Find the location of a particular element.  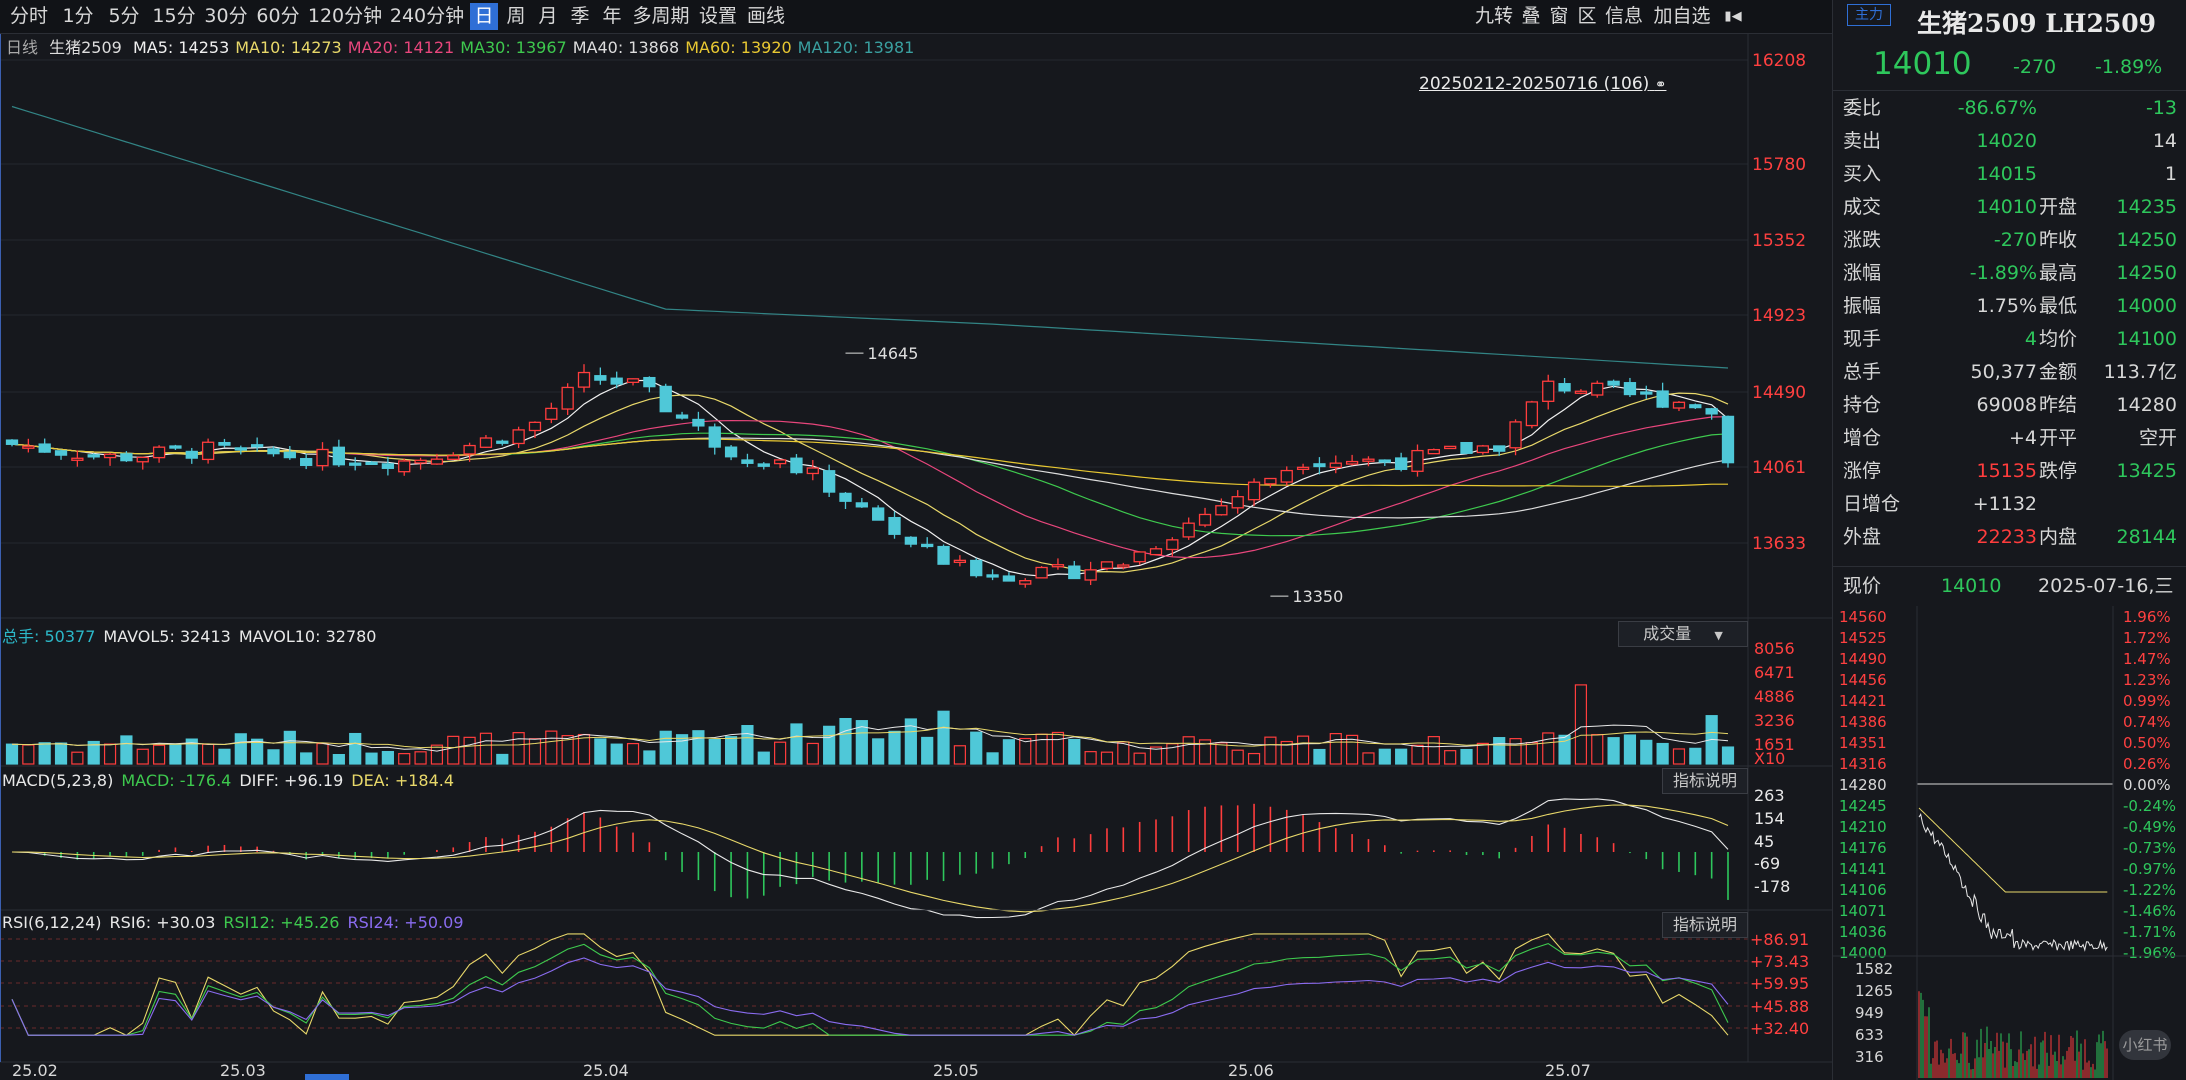

legend-item-1: MACD: -176.4 is located at coordinates (176, 780).